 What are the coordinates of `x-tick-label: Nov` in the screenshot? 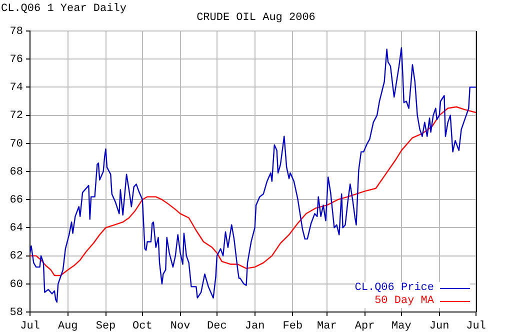 It's located at (180, 326).